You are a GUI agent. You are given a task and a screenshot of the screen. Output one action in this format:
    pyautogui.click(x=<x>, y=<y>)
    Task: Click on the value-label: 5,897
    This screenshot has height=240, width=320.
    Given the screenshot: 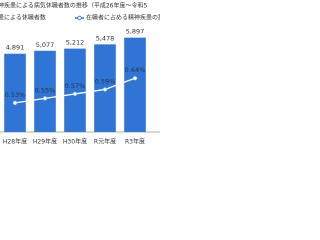 What is the action you would take?
    pyautogui.click(x=135, y=32)
    